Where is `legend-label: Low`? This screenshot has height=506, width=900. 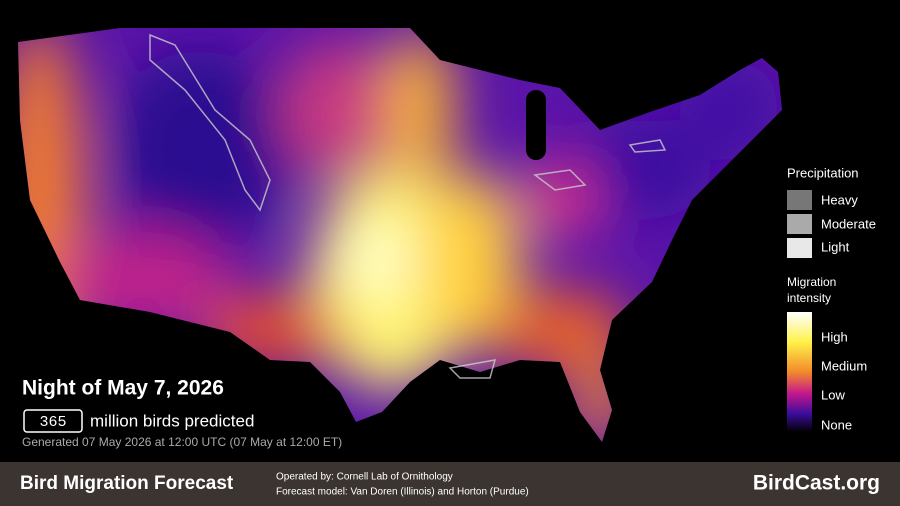 legend-label: Low is located at coordinates (833, 394).